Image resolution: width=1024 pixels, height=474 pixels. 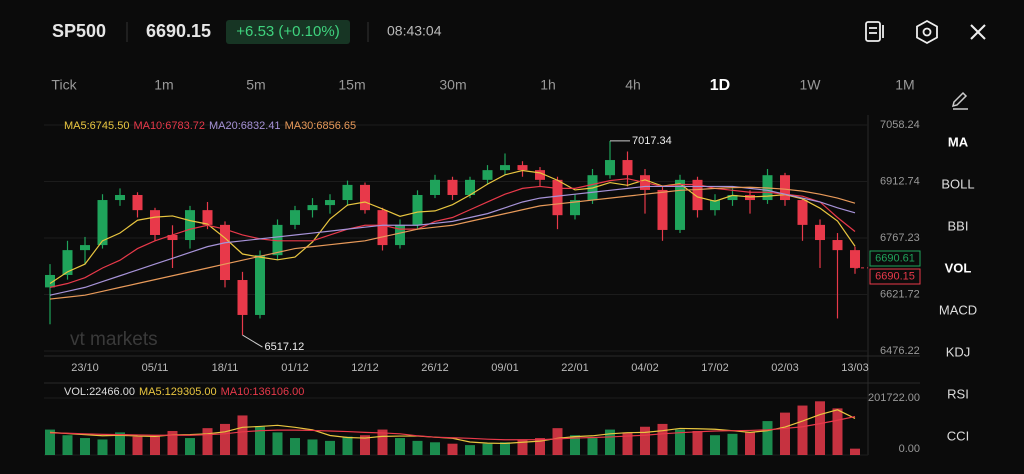 What do you see at coordinates (978, 32) in the screenshot?
I see `close-icon` at bounding box center [978, 32].